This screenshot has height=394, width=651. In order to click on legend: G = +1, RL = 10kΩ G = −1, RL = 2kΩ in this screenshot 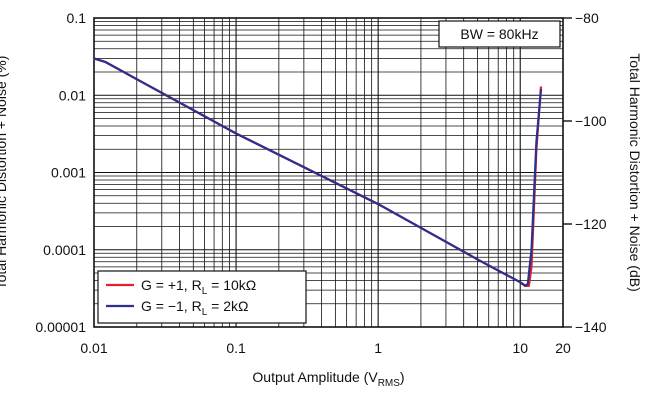, I will do `click(202, 297)`.